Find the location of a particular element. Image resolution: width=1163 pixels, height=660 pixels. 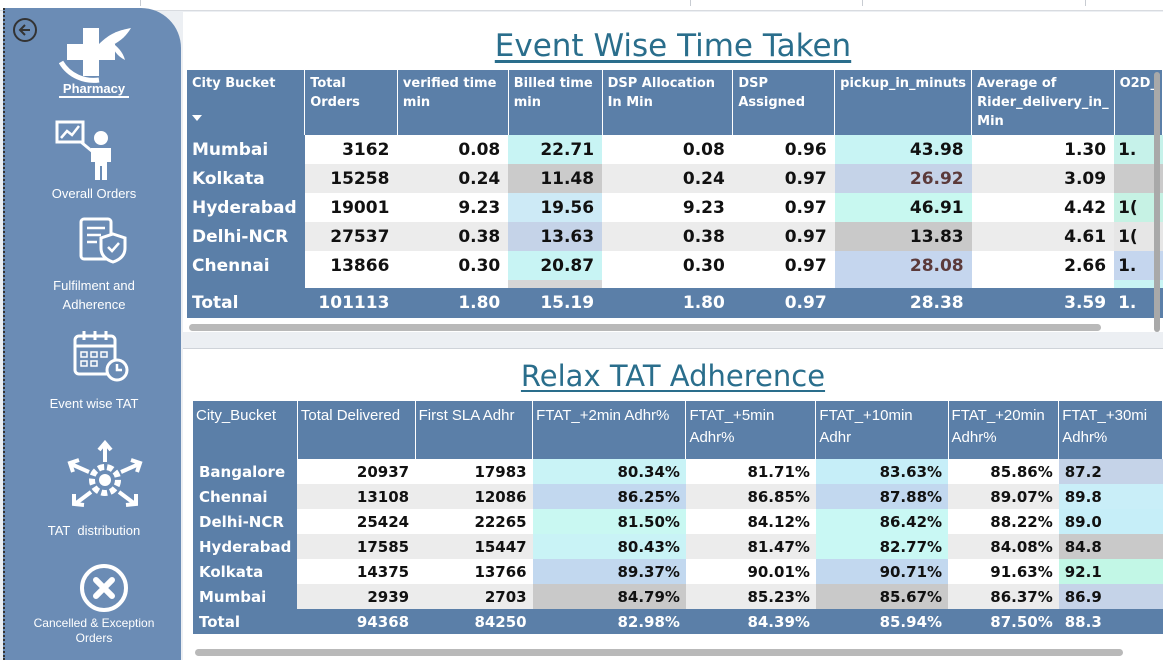

column-header: FTAT_+30mi Adhr% is located at coordinates (1110, 430).